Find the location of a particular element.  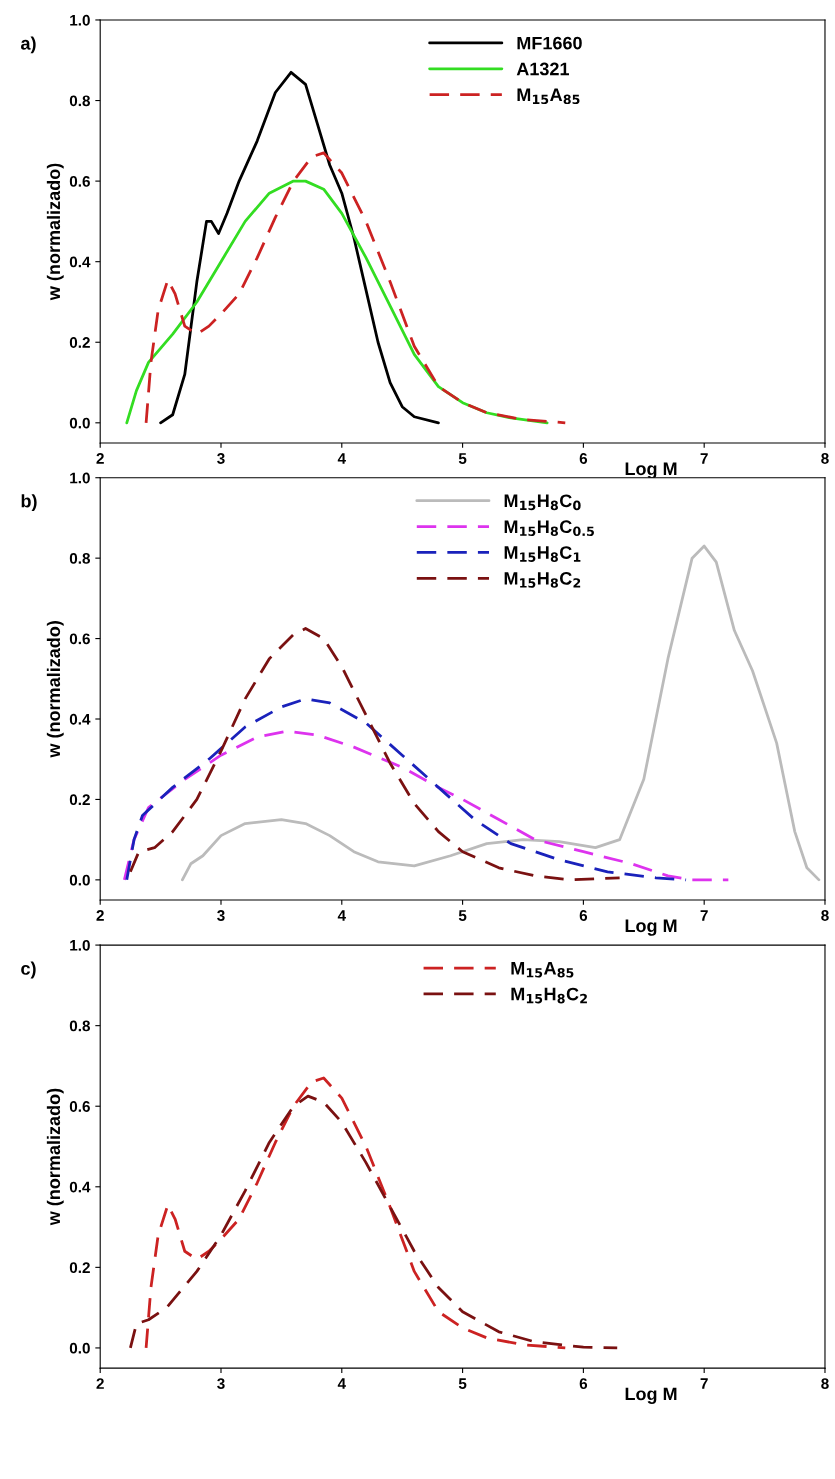

legend-label: M$_{15}$H$_{8}$C$_{1}$ is located at coordinates (542, 554).